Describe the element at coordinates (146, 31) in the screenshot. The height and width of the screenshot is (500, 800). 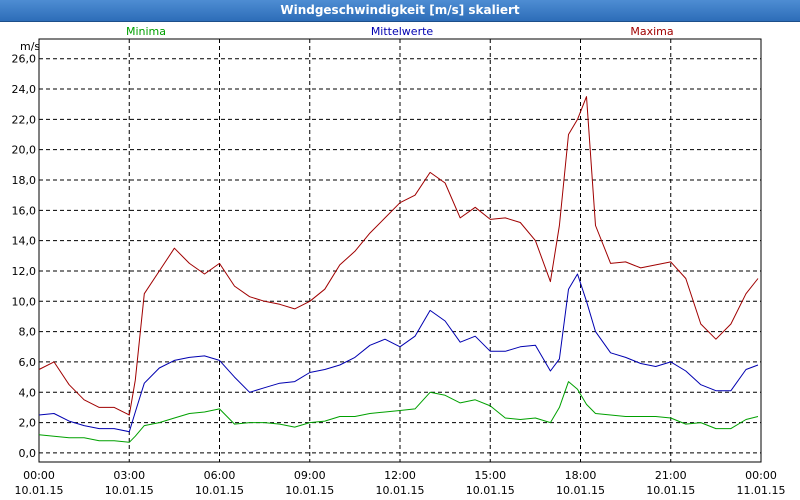
I see `legend-minima: Minima` at that location.